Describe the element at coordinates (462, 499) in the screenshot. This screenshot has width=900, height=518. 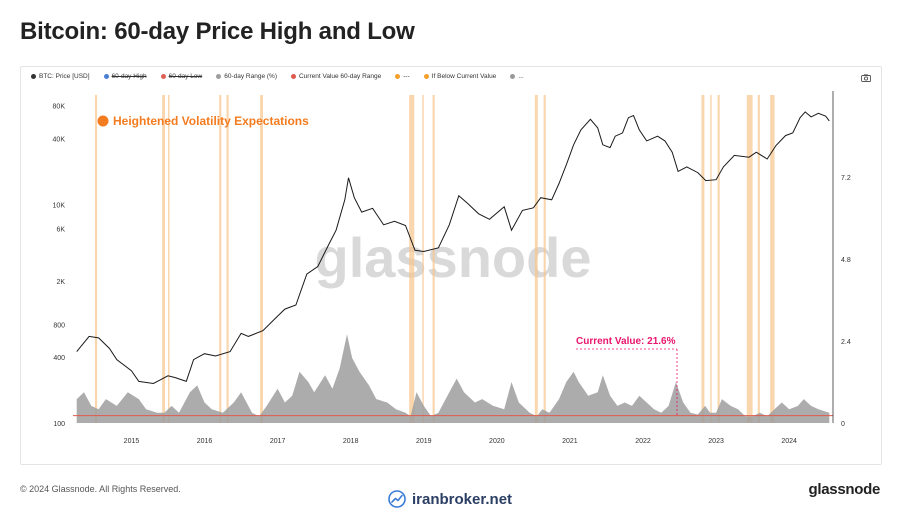
I see `site-name: iranbroker.net` at that location.